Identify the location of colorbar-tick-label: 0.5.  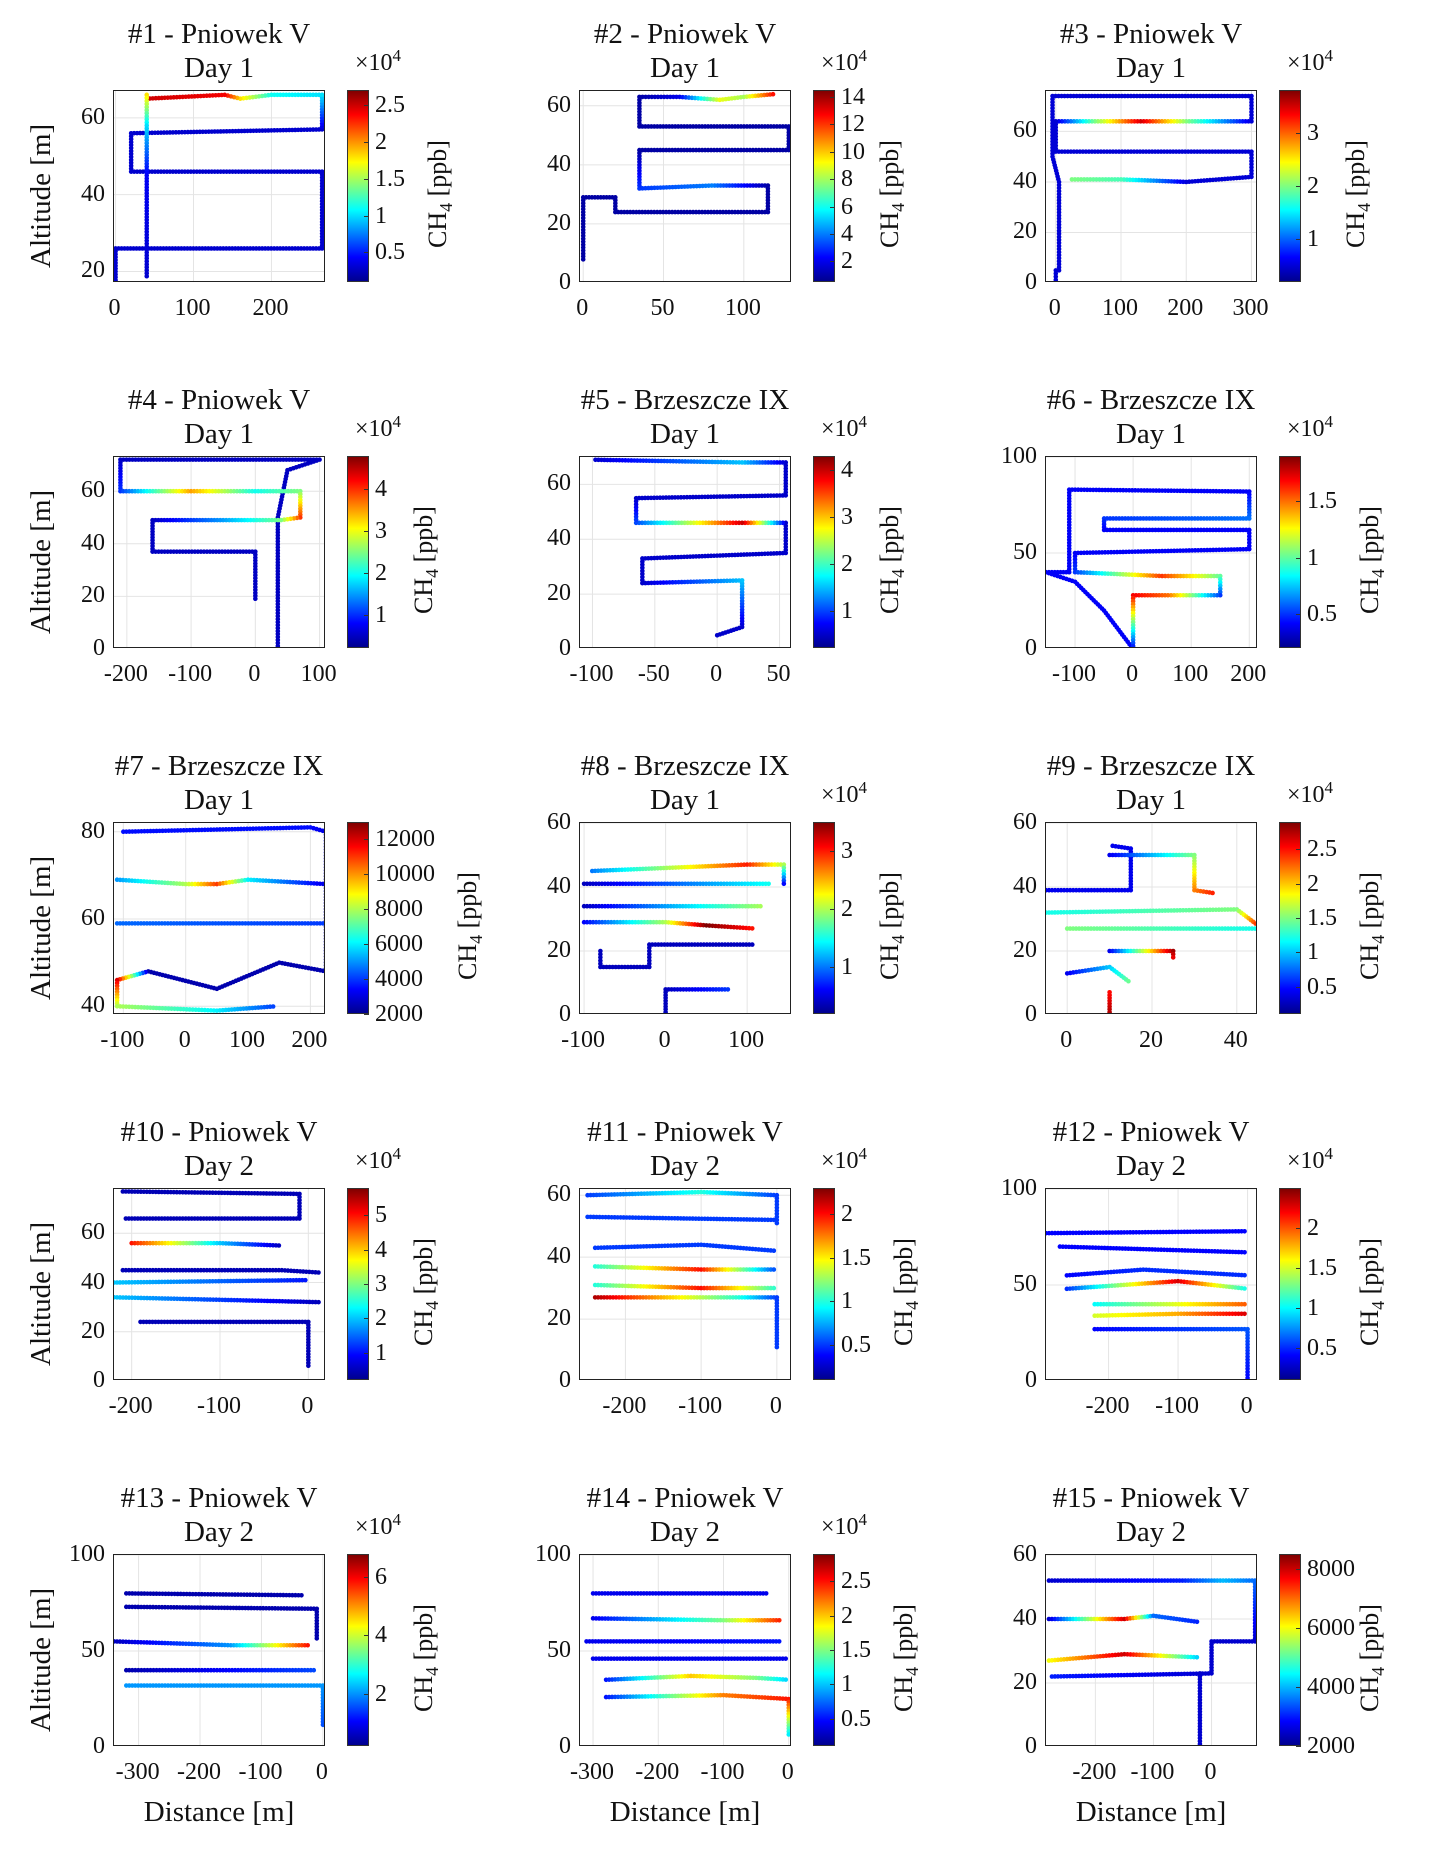
(1322, 614).